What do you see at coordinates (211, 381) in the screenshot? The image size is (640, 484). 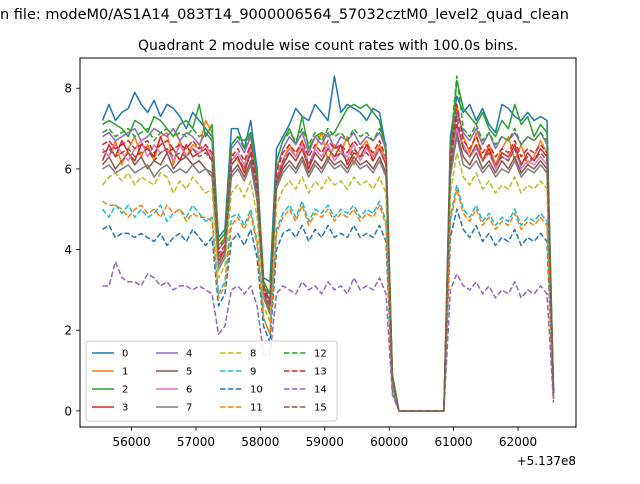 I see `legend-box` at bounding box center [211, 381].